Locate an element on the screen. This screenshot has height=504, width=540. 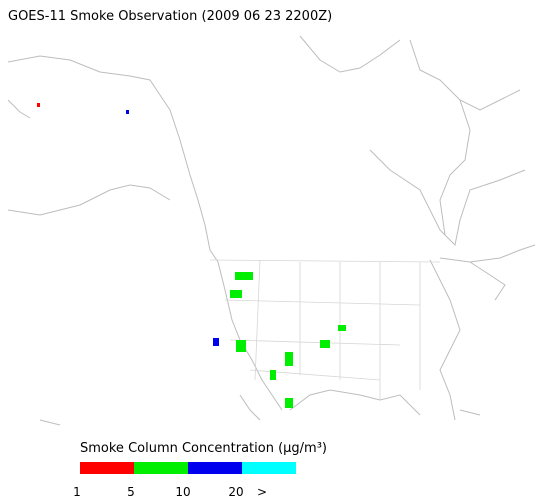
colorbar-tick-label: 10 is located at coordinates (182, 492).